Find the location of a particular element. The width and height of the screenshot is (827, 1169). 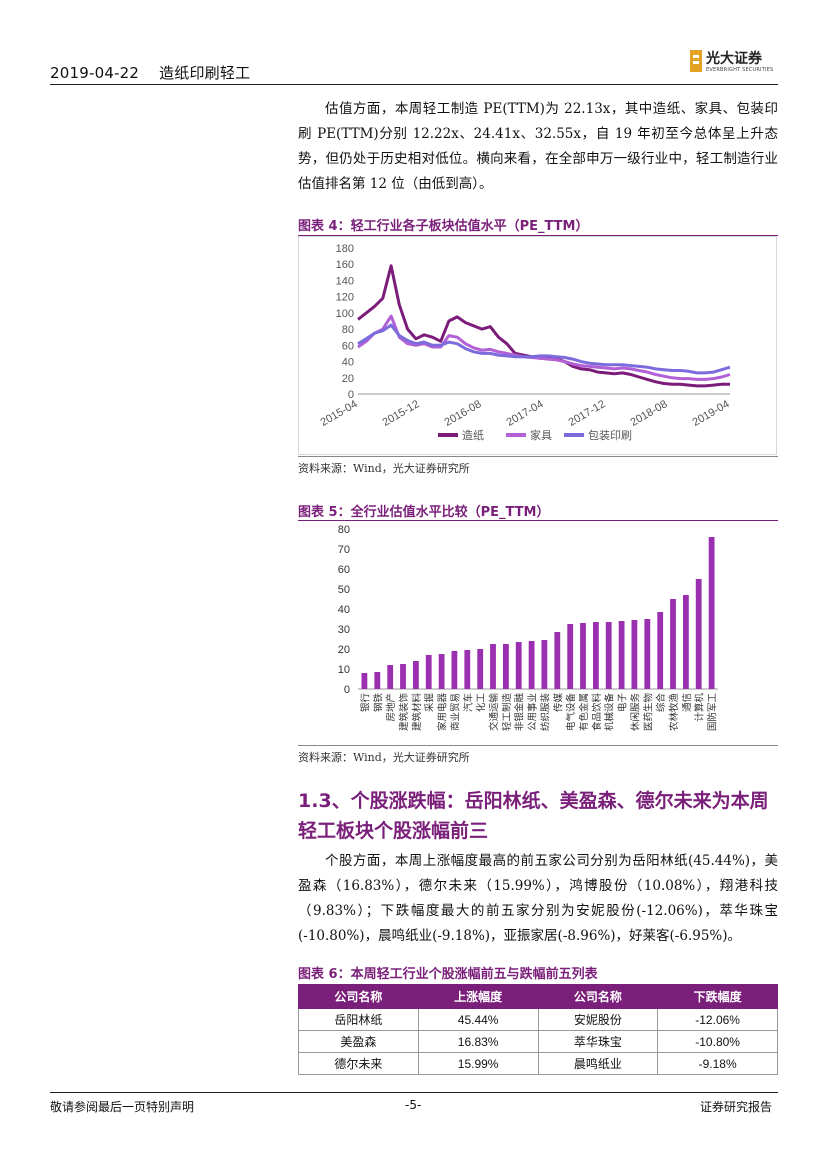

x-tick-label: 2015-04 is located at coordinates (339, 413).